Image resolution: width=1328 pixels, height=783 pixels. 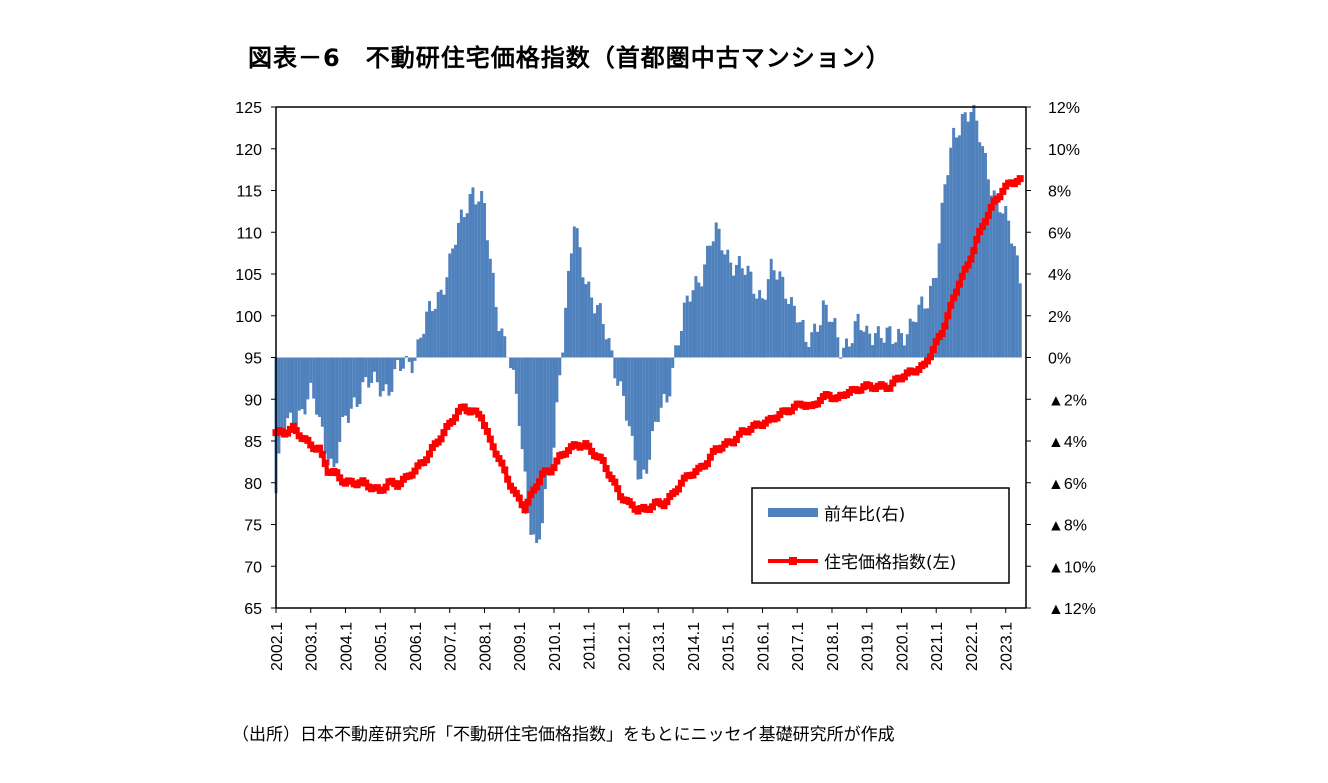 I want to click on legend-label-line: 住宅価格指数(左), so click(x=890, y=563).